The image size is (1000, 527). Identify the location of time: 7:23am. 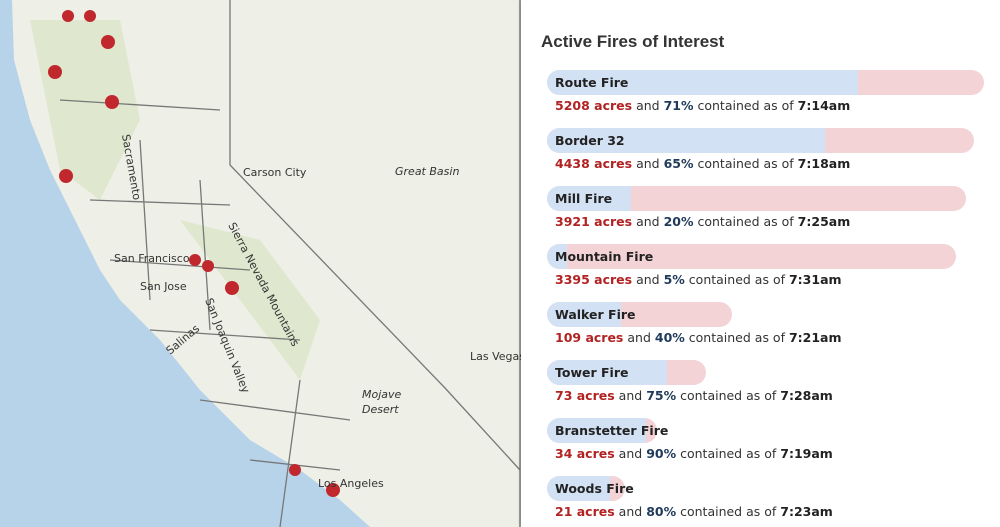
(806, 511).